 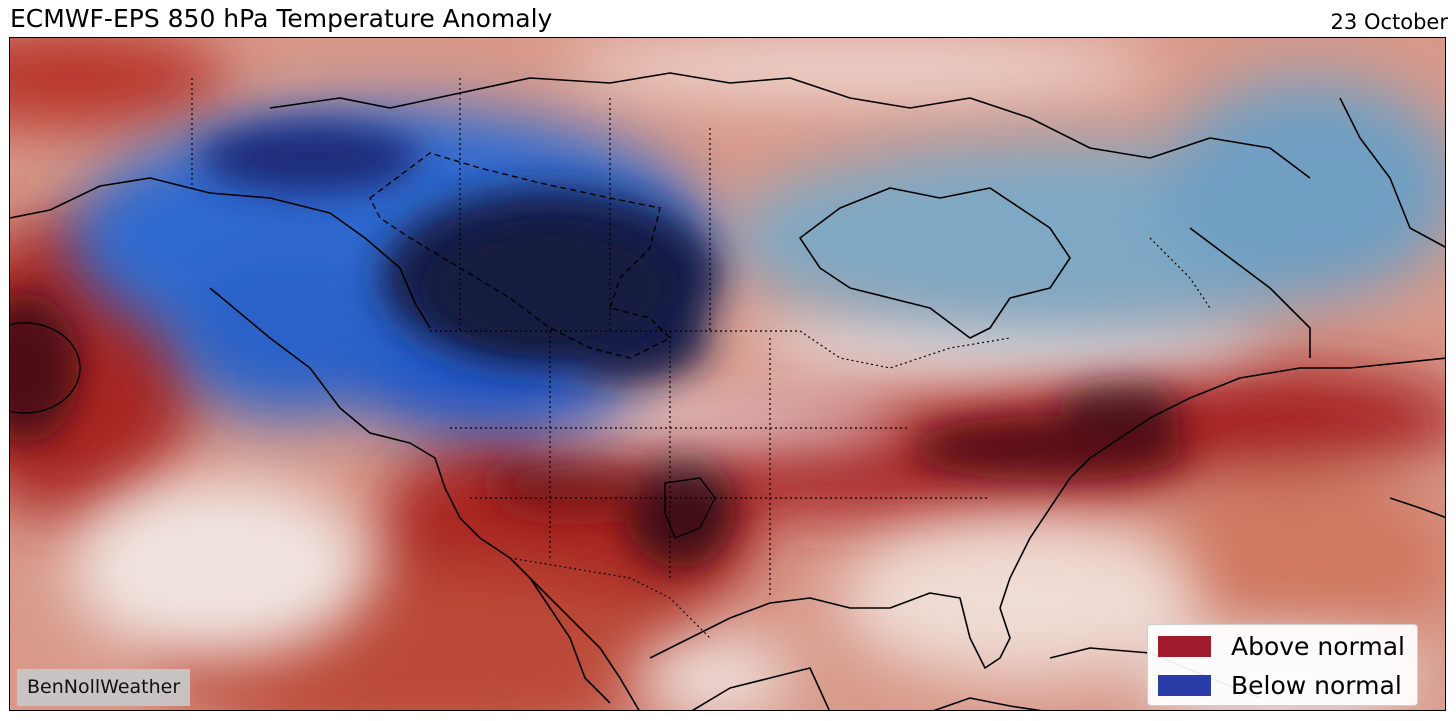 What do you see at coordinates (1392, 172) in the screenshot?
I see `greenland-coast` at bounding box center [1392, 172].